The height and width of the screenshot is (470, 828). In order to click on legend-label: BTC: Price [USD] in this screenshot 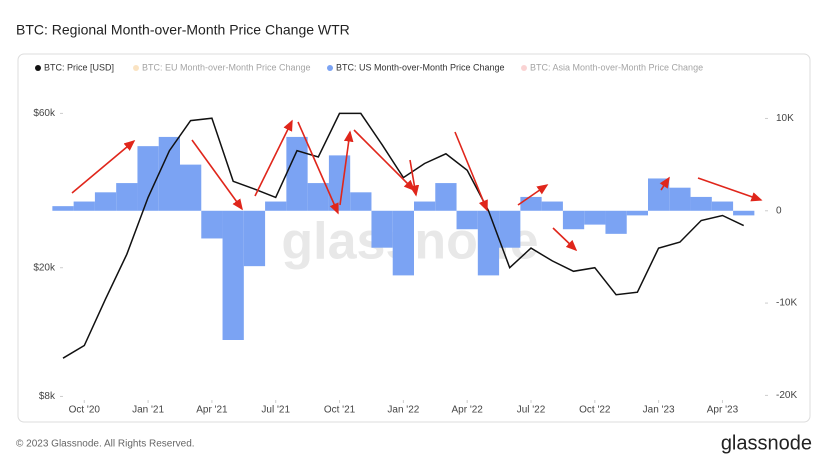, I will do `click(79, 67)`.